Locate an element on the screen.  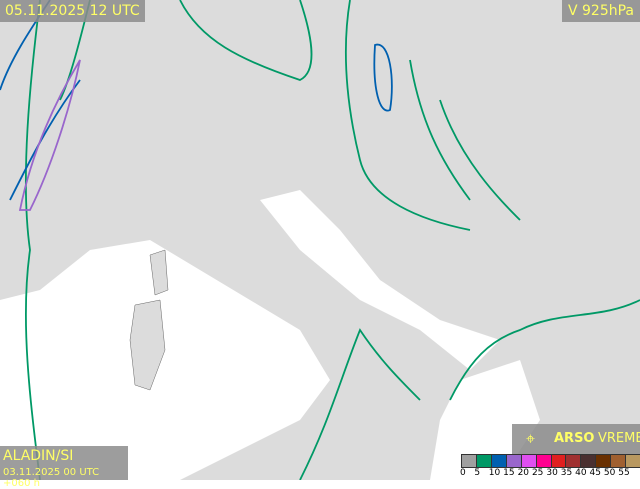
corsica is located at coordinates (159, 272).